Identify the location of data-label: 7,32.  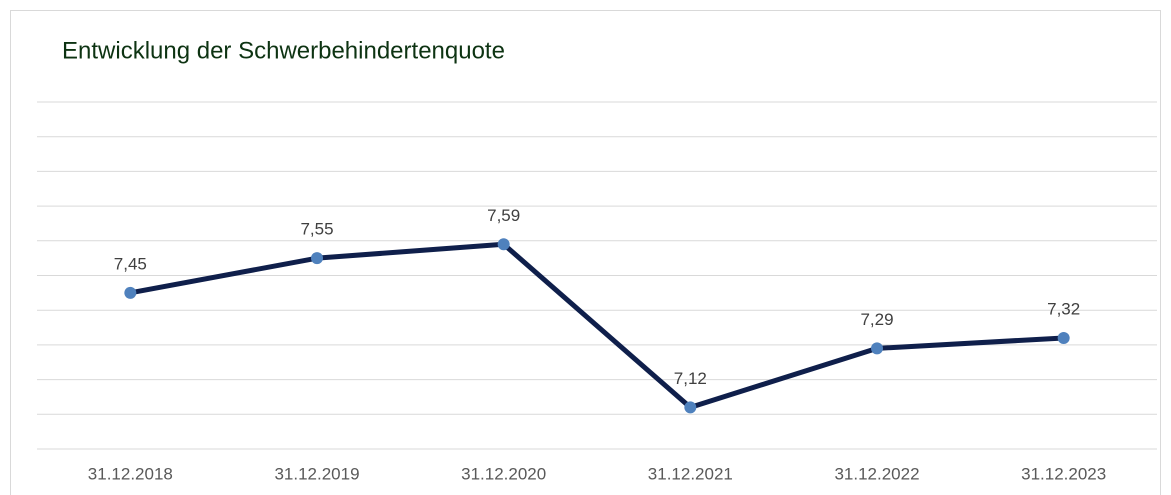
(1063, 308).